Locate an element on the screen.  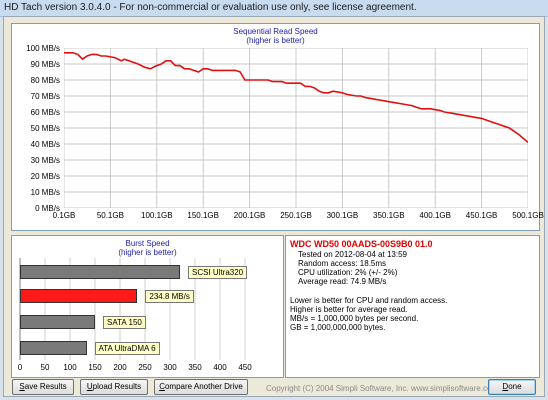
y-tick-label: 10 MB/s is located at coordinates (45, 192).